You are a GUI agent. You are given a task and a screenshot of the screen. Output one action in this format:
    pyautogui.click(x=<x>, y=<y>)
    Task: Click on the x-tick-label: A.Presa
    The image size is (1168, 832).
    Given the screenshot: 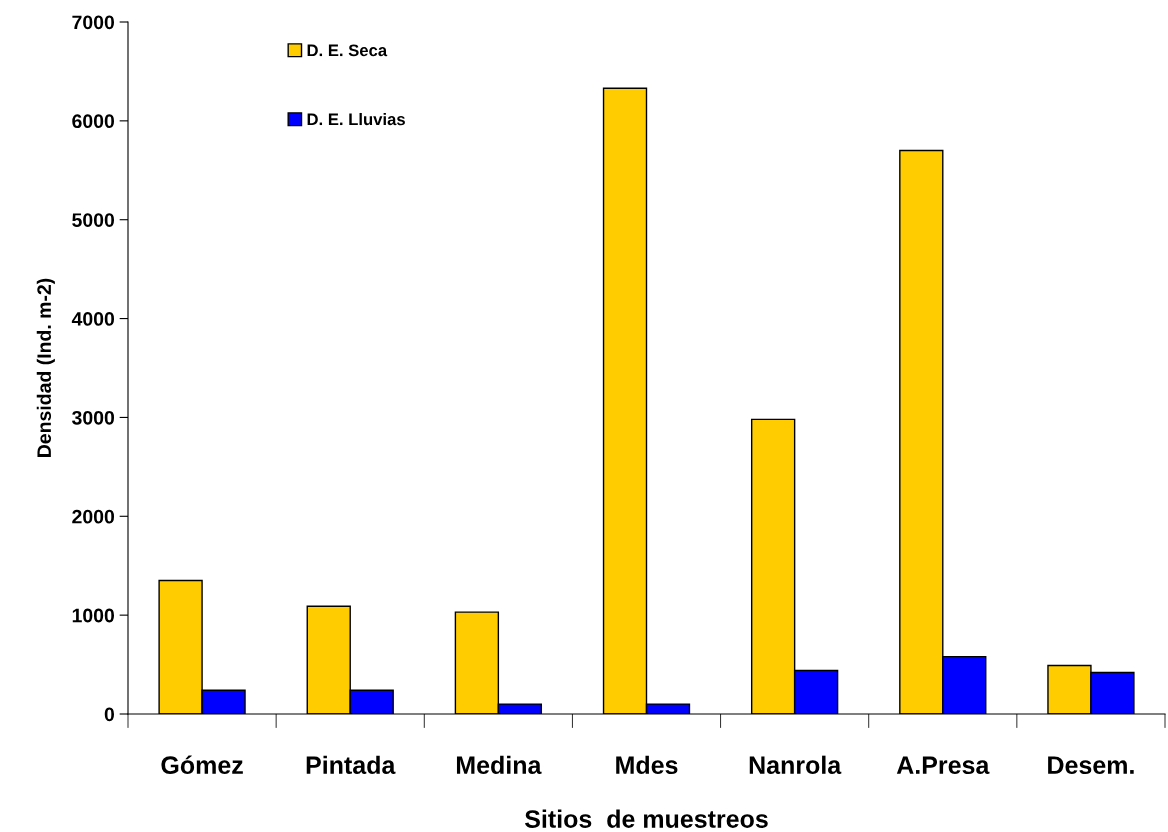 What is the action you would take?
    pyautogui.click(x=943, y=765)
    